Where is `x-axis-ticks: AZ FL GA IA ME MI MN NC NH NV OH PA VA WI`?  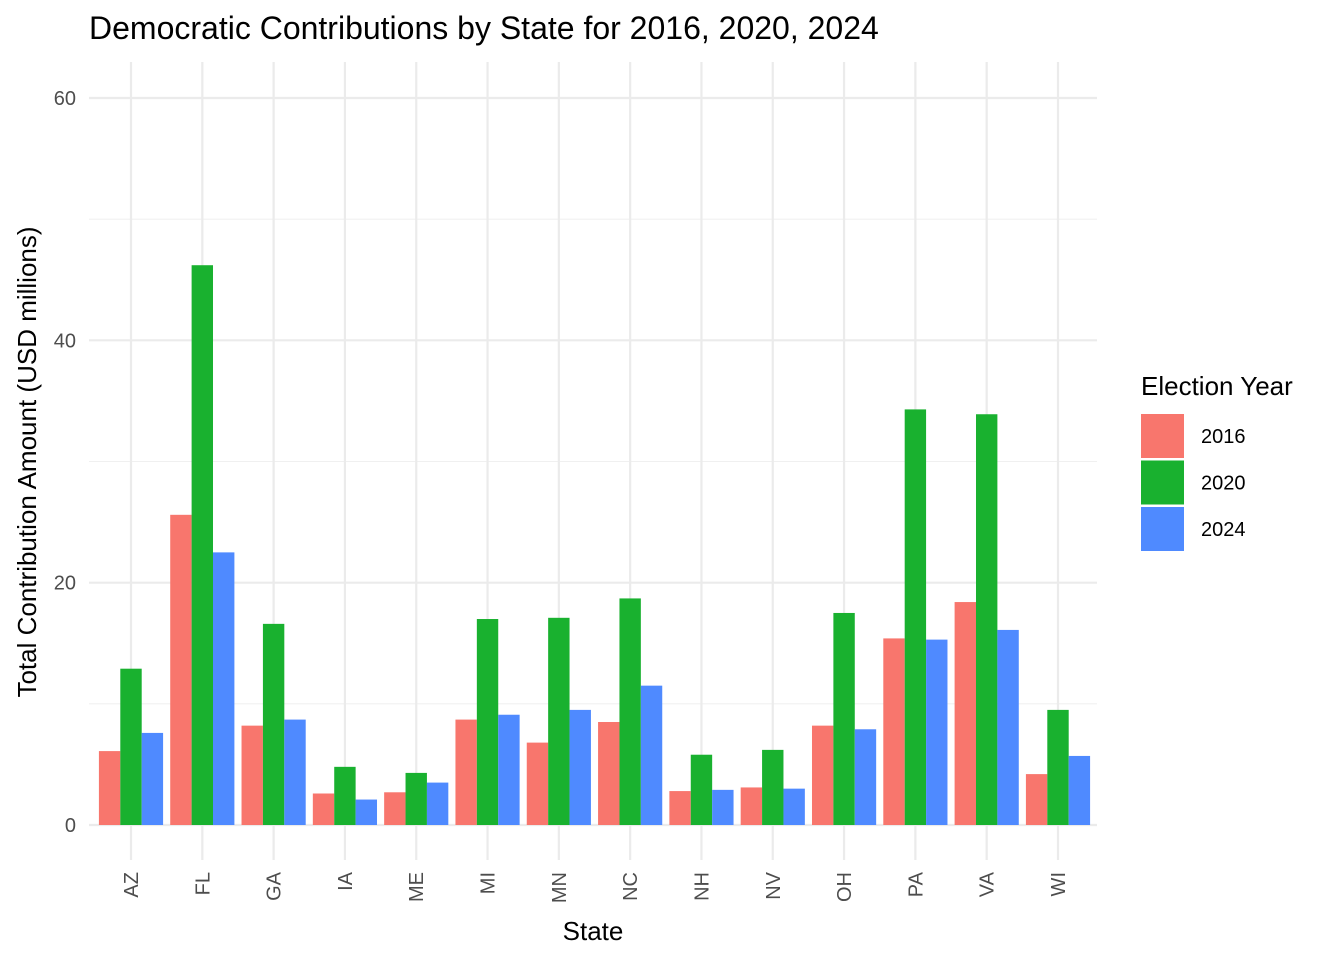 x-axis-ticks: AZ FL GA IA ME MI MN NC NH NV OH PA VA WI is located at coordinates (595, 887).